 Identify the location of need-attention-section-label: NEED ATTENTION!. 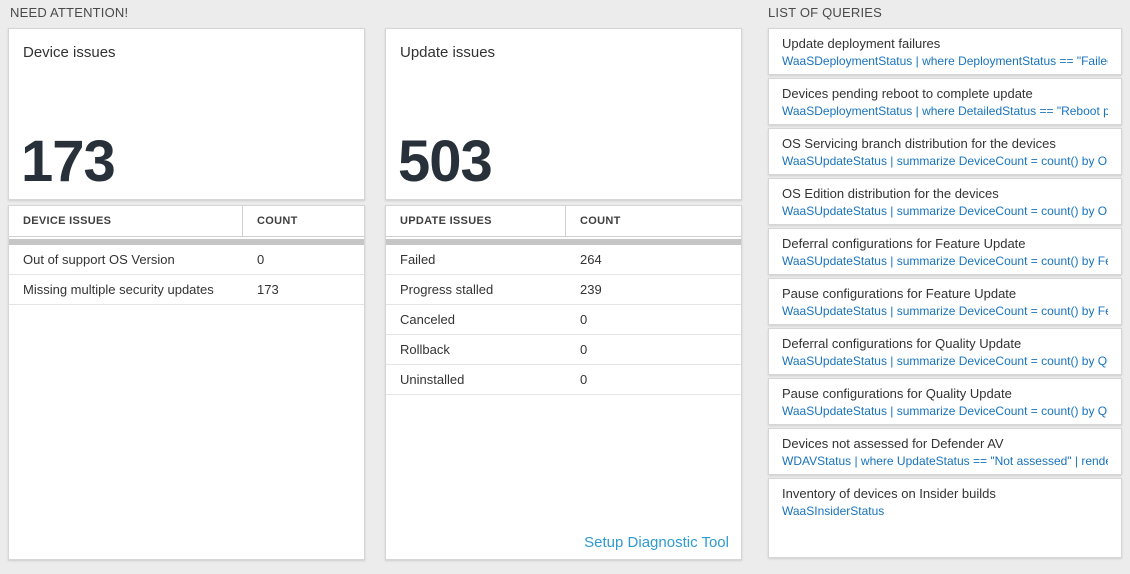
(69, 12).